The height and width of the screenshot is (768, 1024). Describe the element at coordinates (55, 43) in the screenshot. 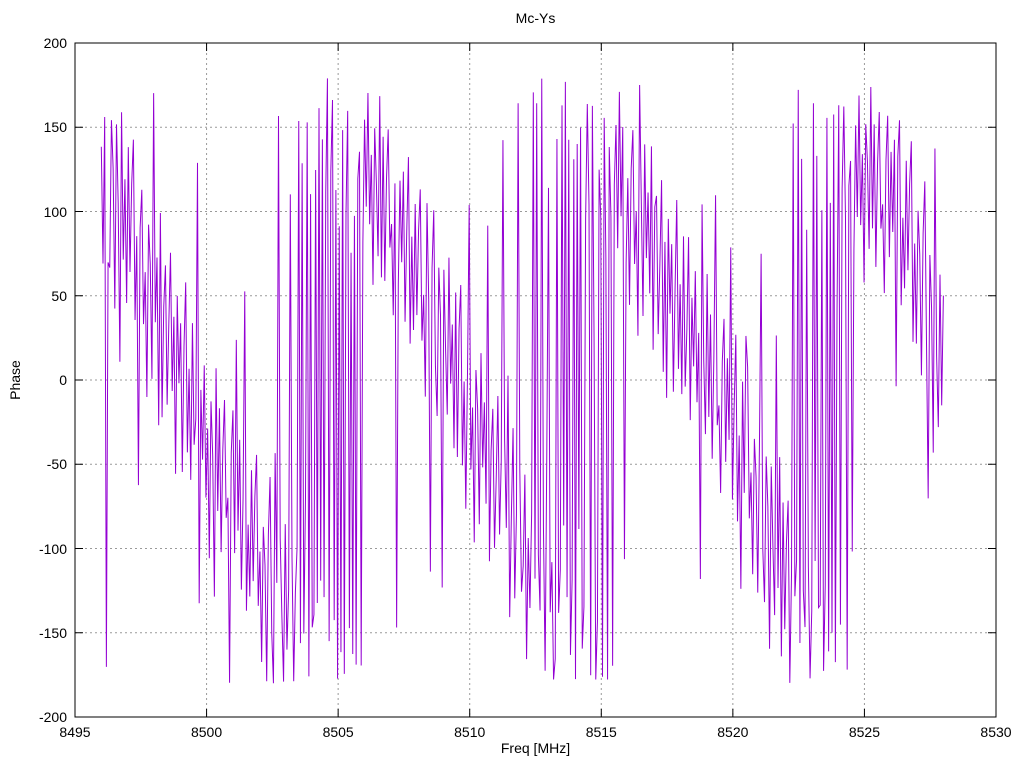

I see `y-tick-label: 200` at that location.